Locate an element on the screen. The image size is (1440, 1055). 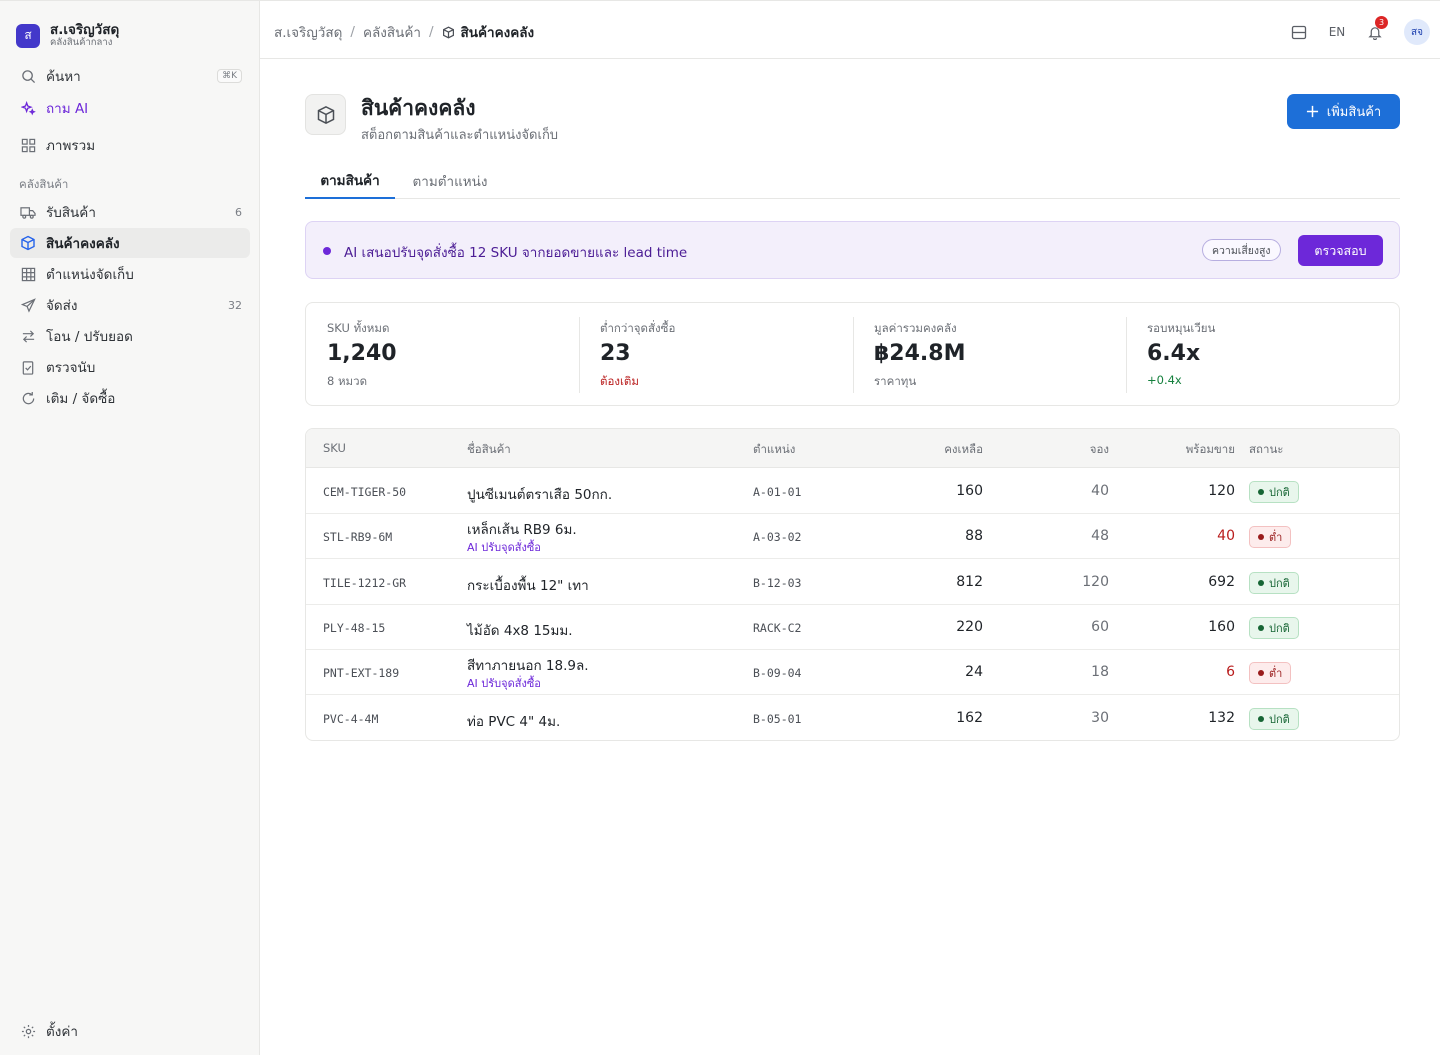
column-header-sku: SKU is located at coordinates (334, 448).